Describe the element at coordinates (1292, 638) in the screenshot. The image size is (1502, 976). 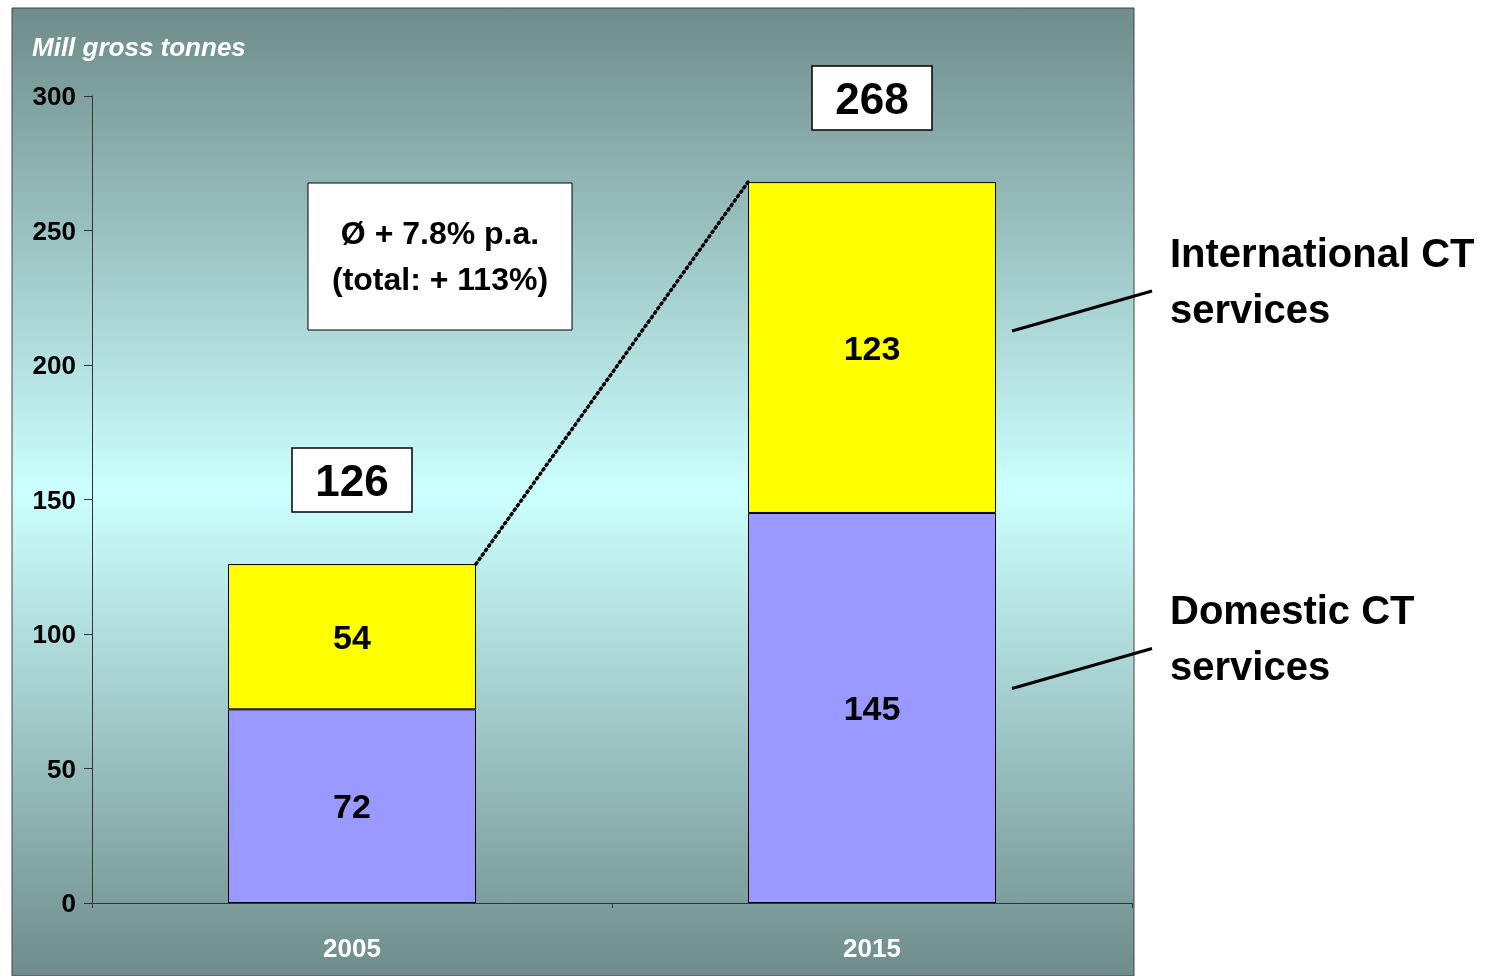
I see `text: Domestic CT services` at that location.